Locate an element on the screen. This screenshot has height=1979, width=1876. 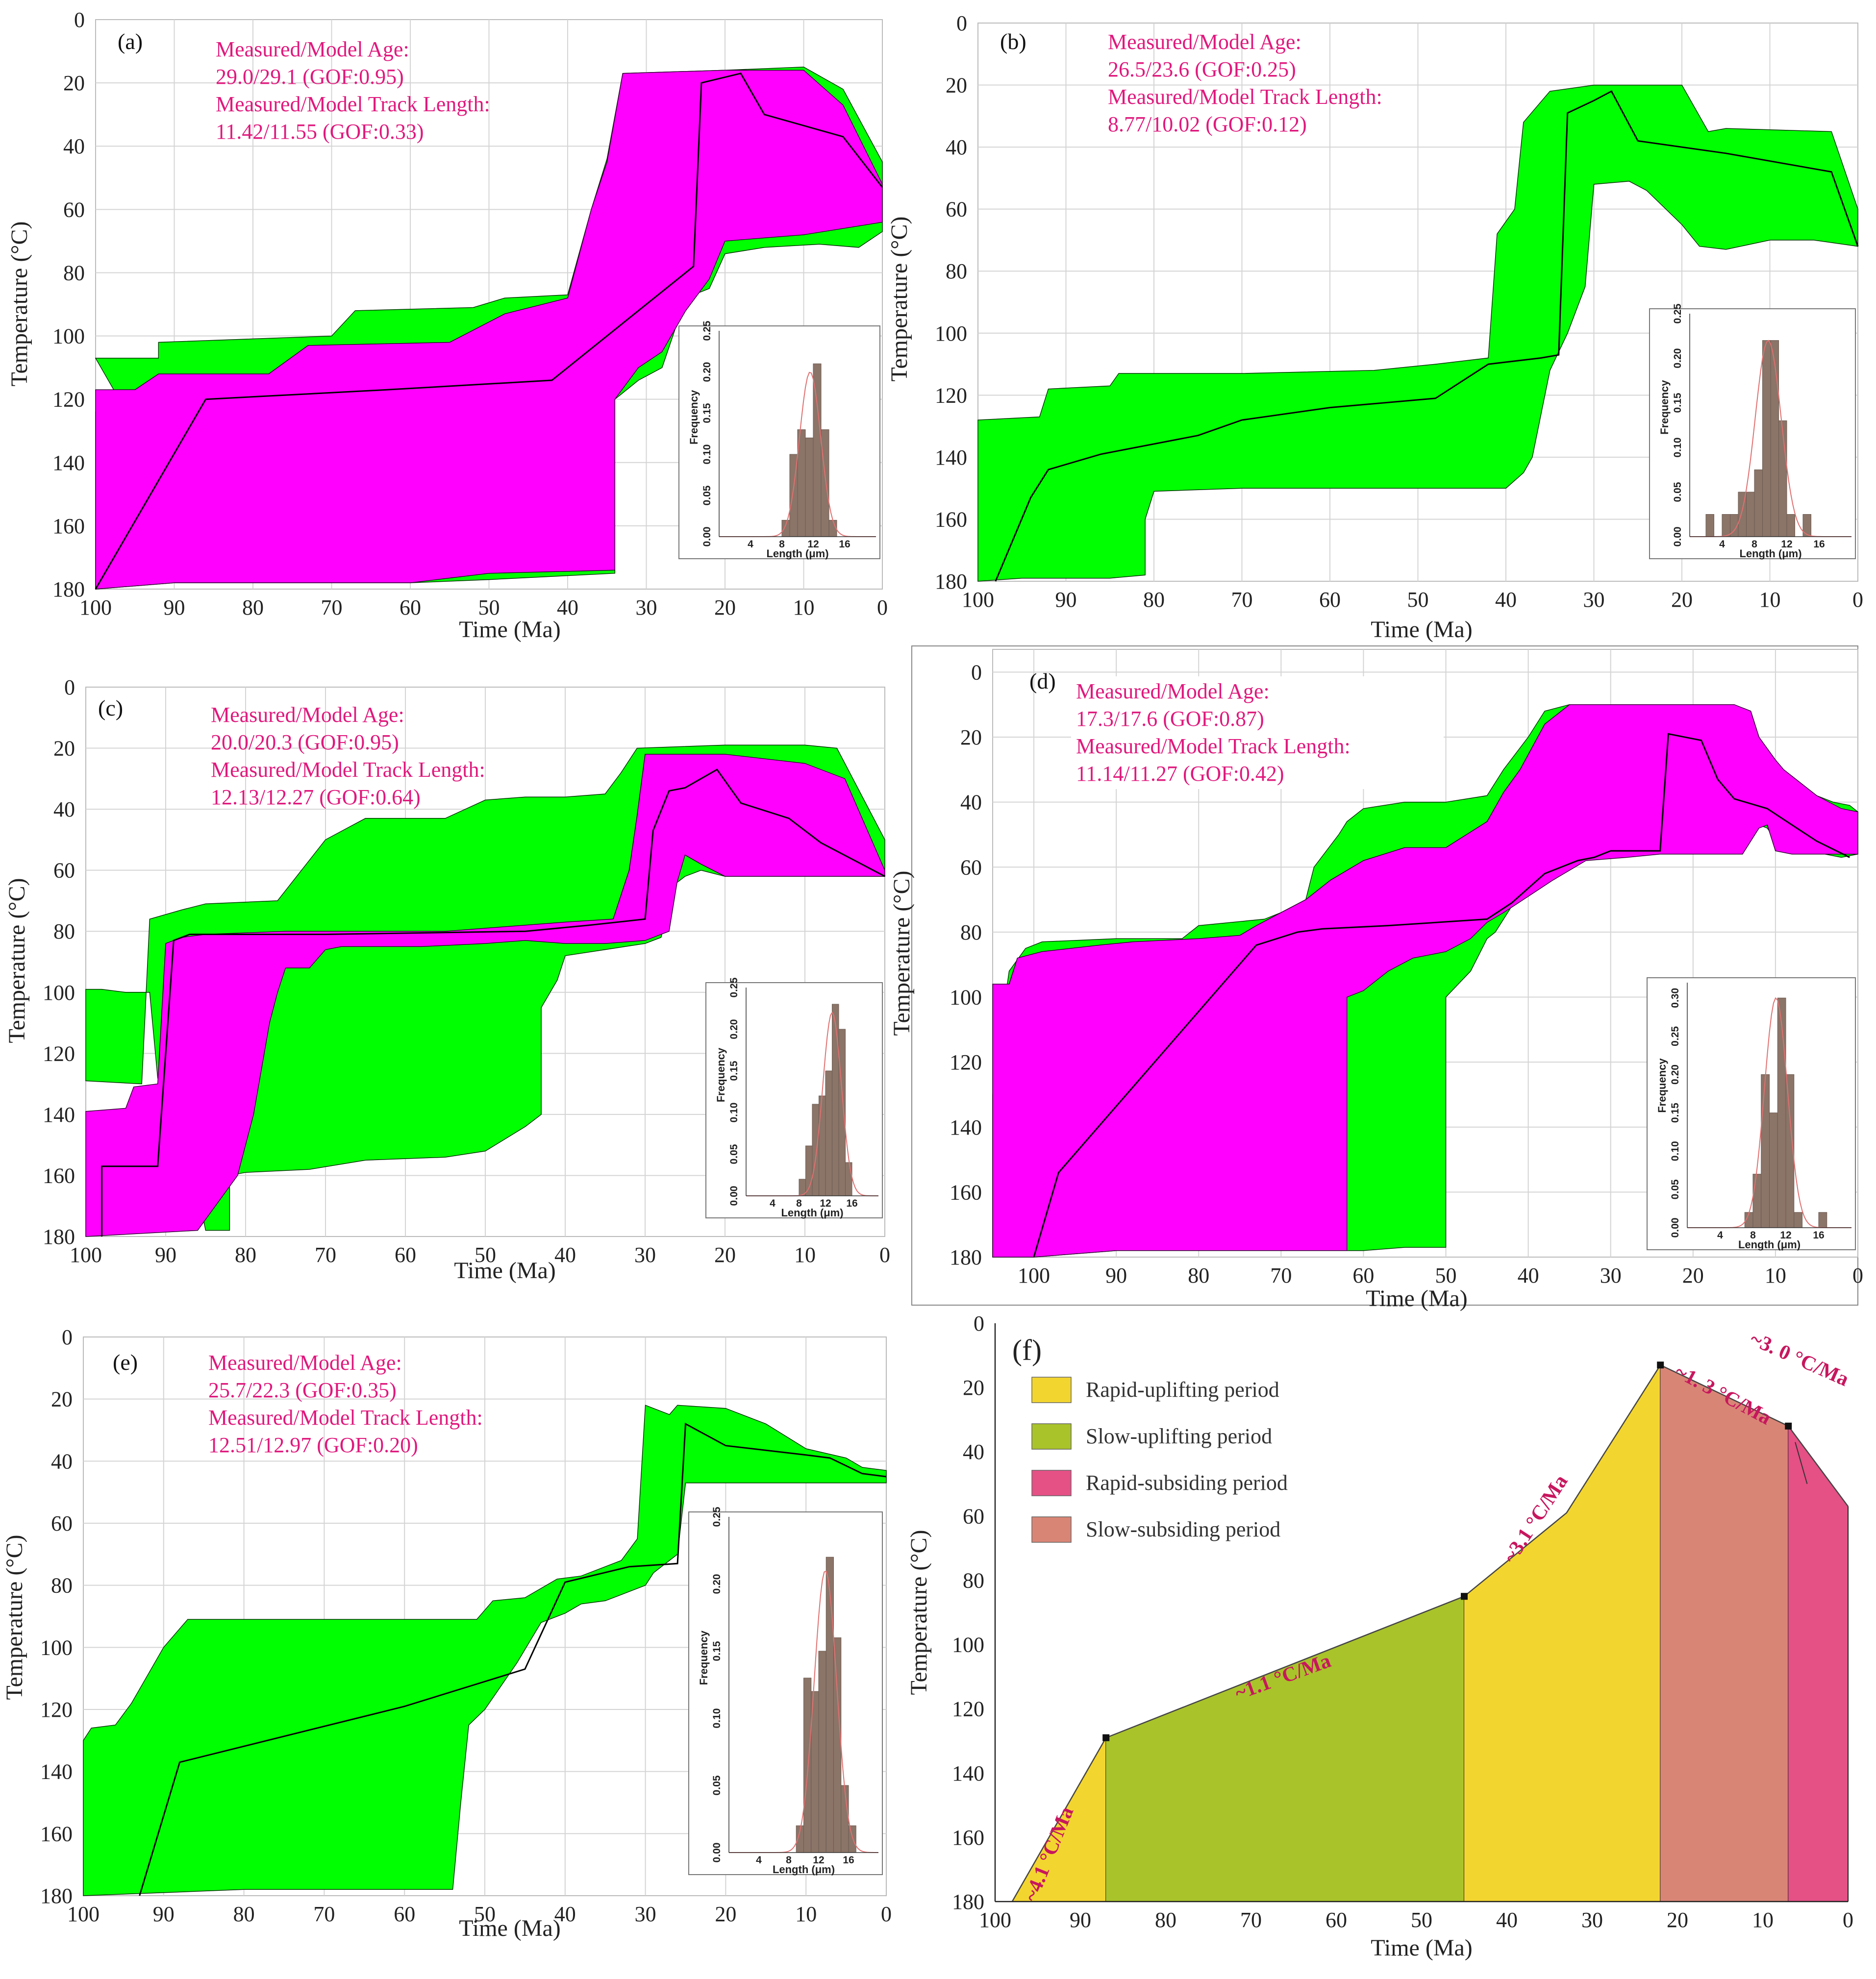
y-tick-label: 60 is located at coordinates (64, 871).